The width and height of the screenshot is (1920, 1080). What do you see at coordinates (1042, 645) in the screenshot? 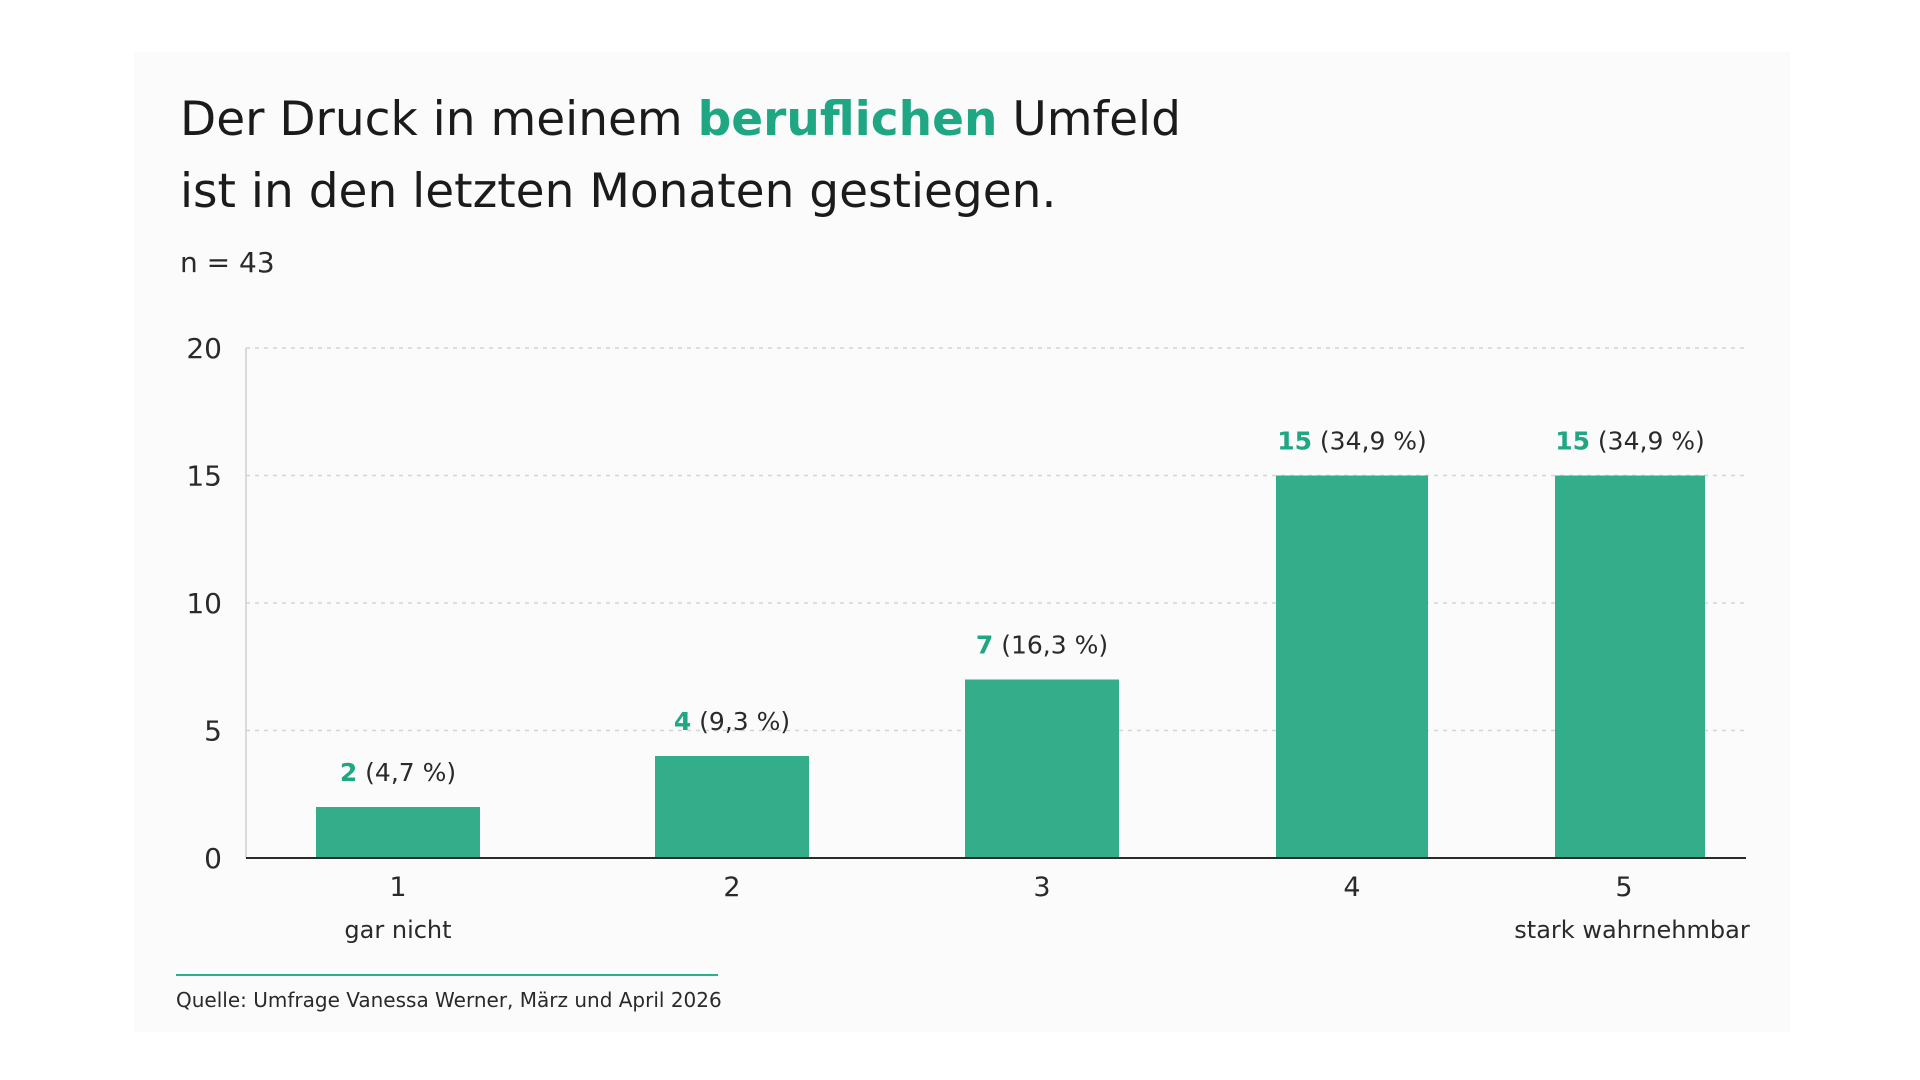
I see `data-label: 7 (16,3 %)` at bounding box center [1042, 645].